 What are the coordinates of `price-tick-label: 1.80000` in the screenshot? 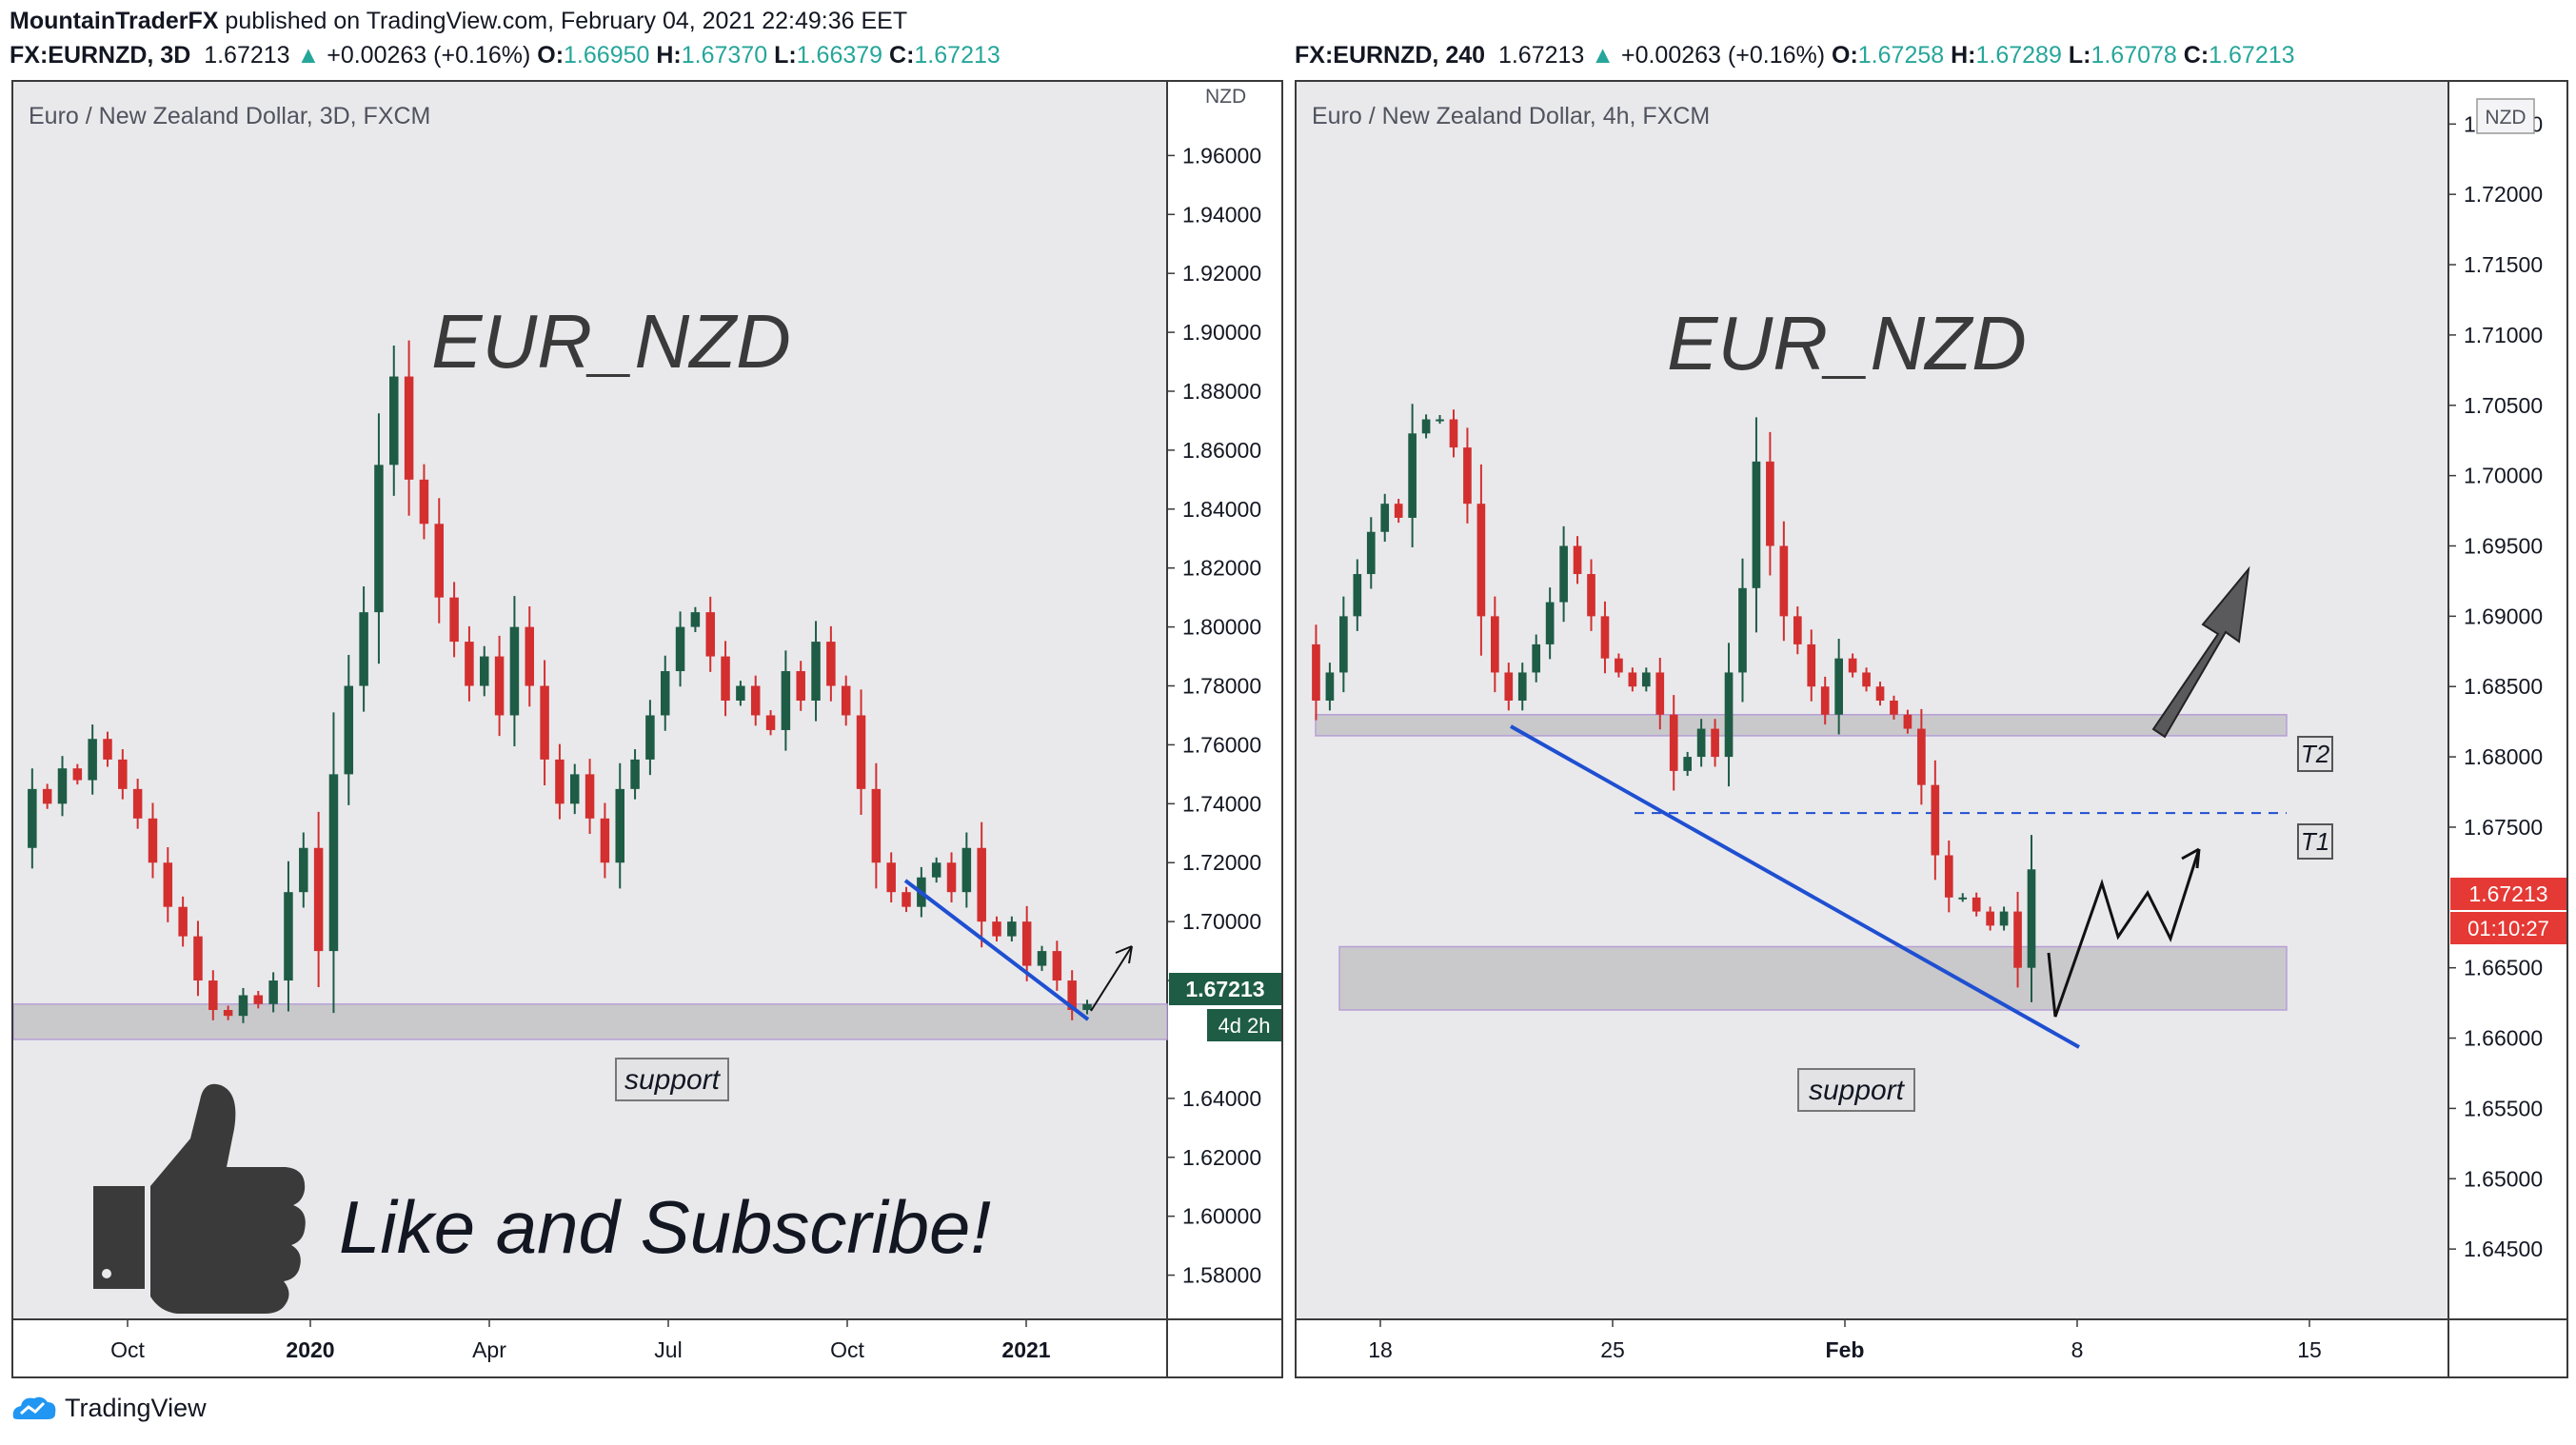 It's located at (1221, 627).